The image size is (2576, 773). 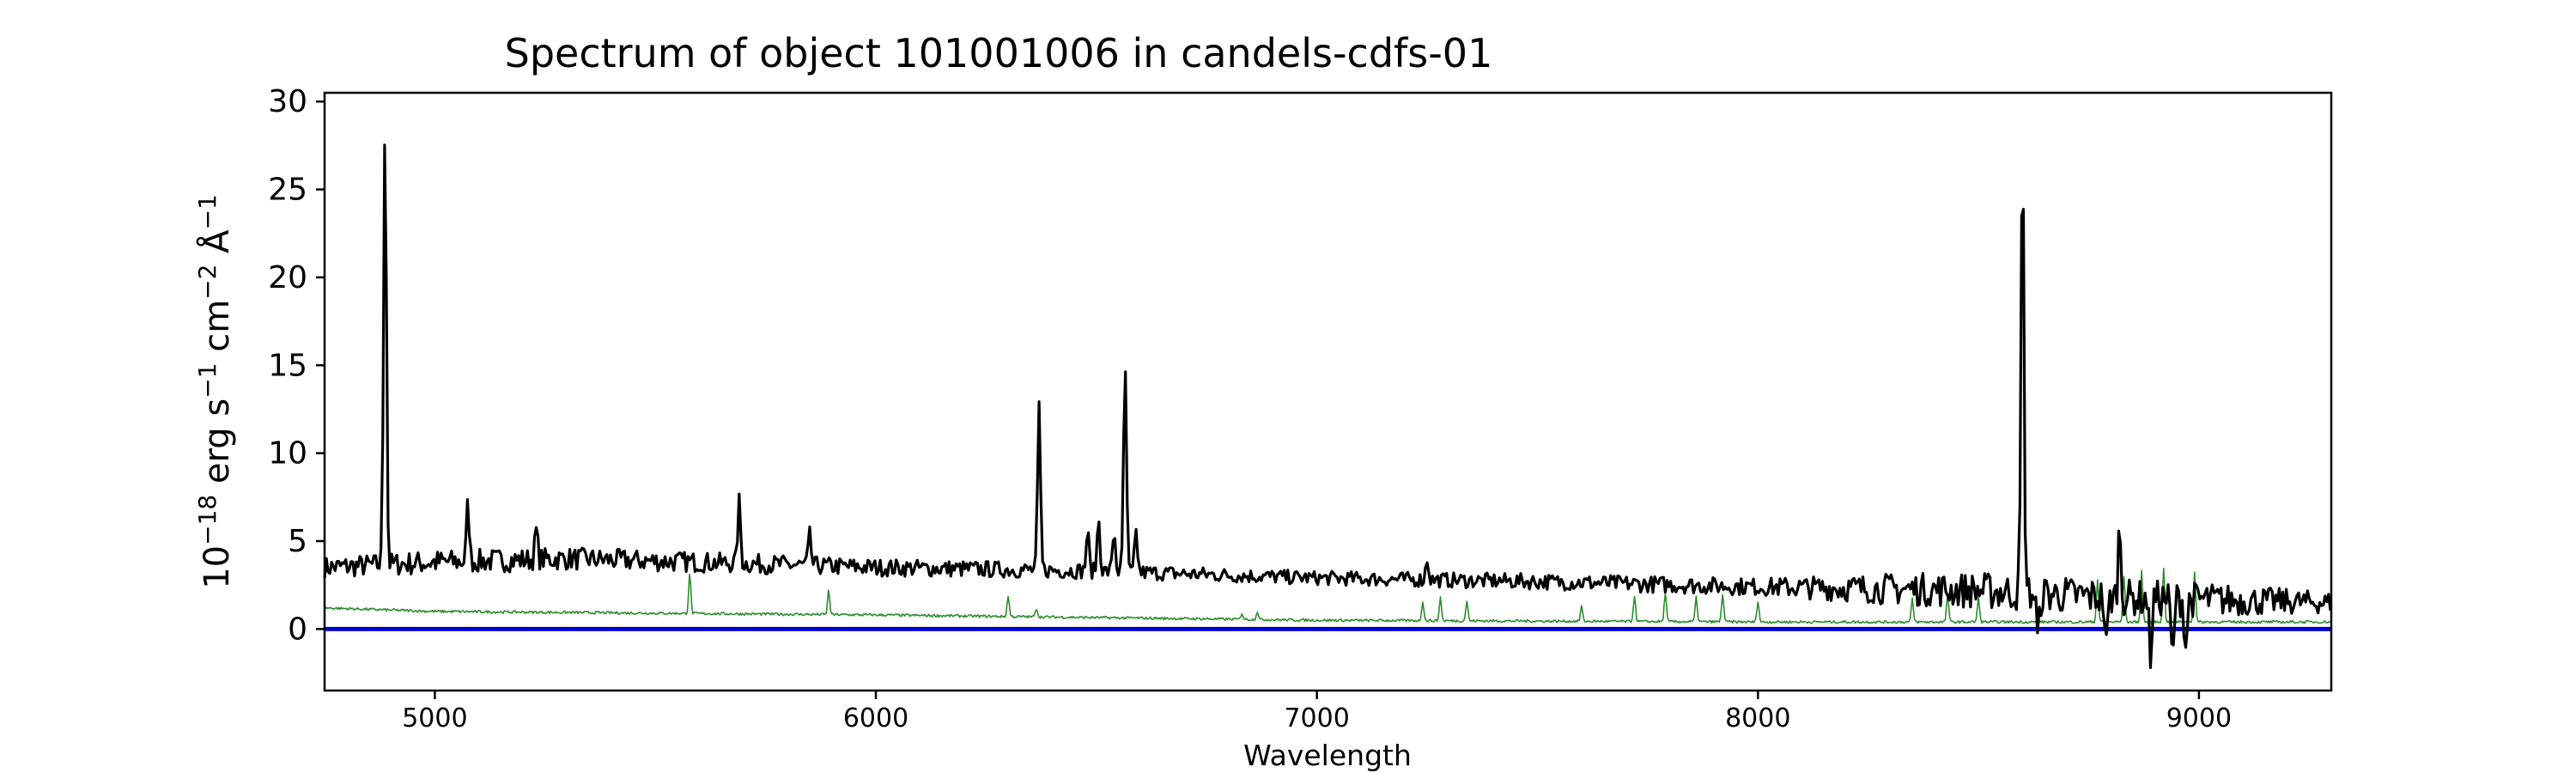 I want to click on y-label-exp3: −2, so click(x=207, y=282).